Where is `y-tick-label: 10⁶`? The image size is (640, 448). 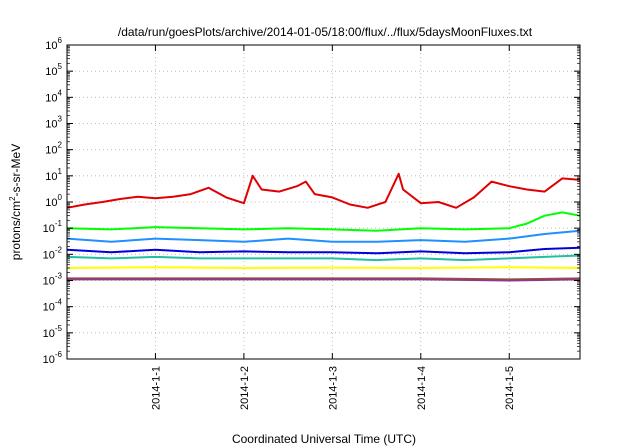 y-tick-label: 10⁶ is located at coordinates (53, 44).